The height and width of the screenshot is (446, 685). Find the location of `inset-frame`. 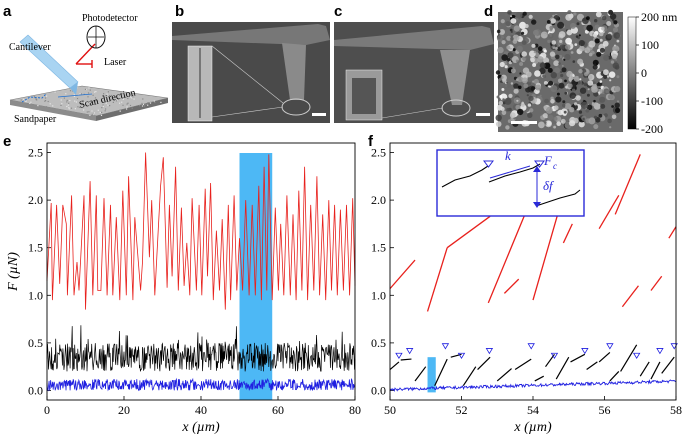

inset-frame is located at coordinates (510, 183).